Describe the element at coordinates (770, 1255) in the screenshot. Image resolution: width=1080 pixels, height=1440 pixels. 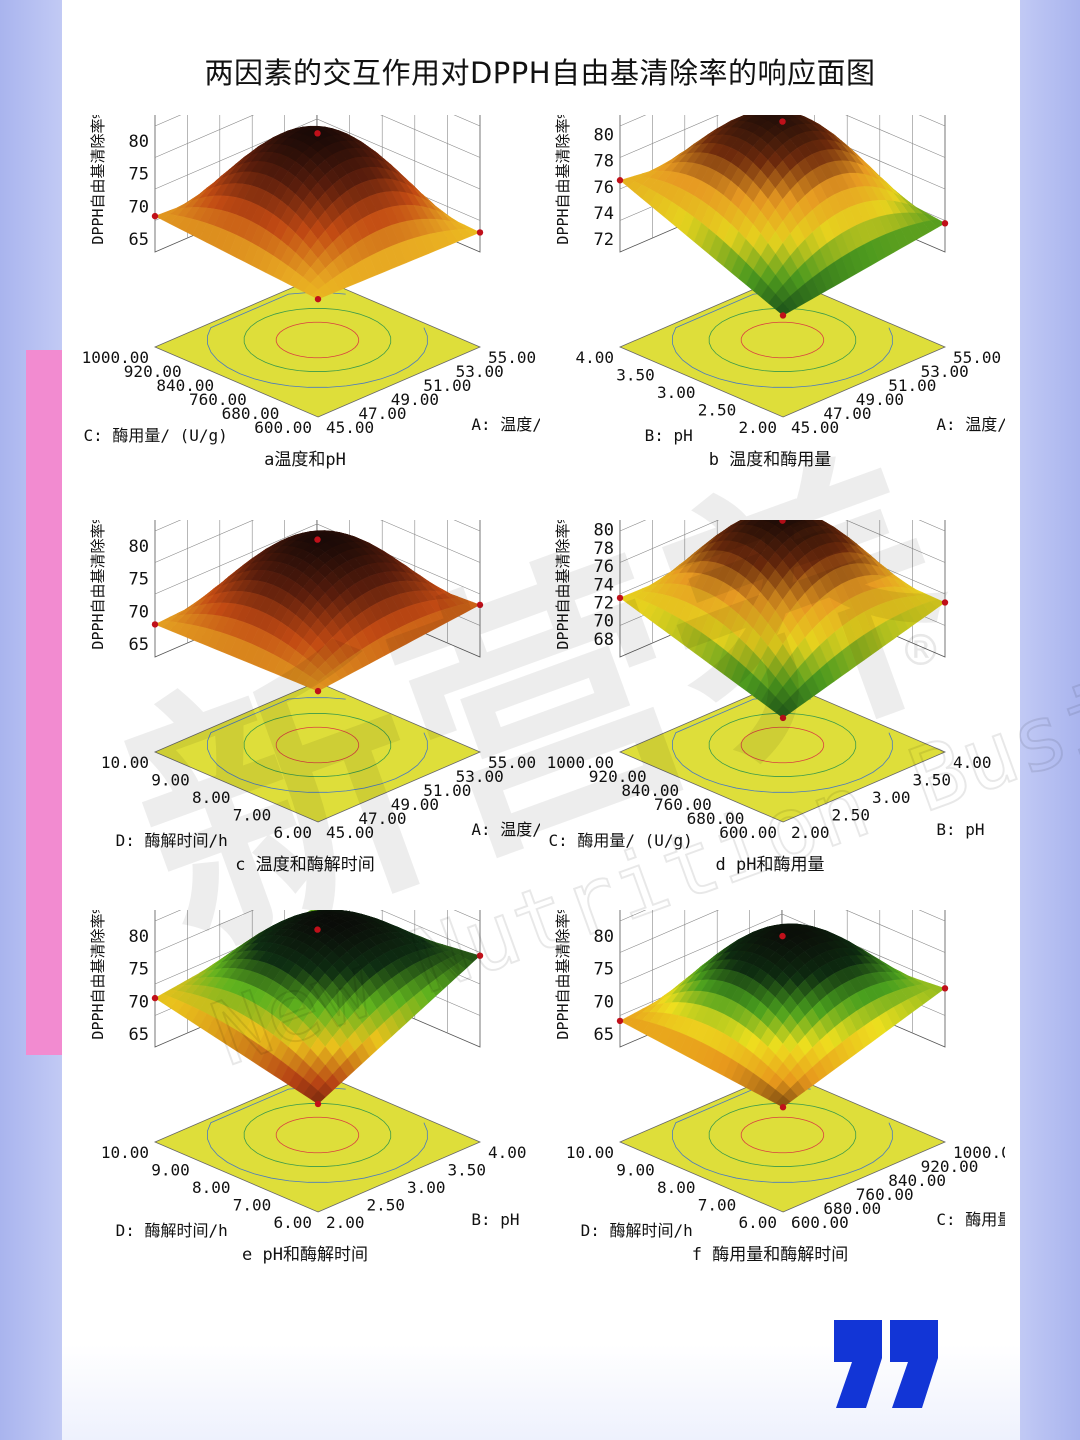
I see `panel-caption: f 酶用量和酶解时间` at that location.